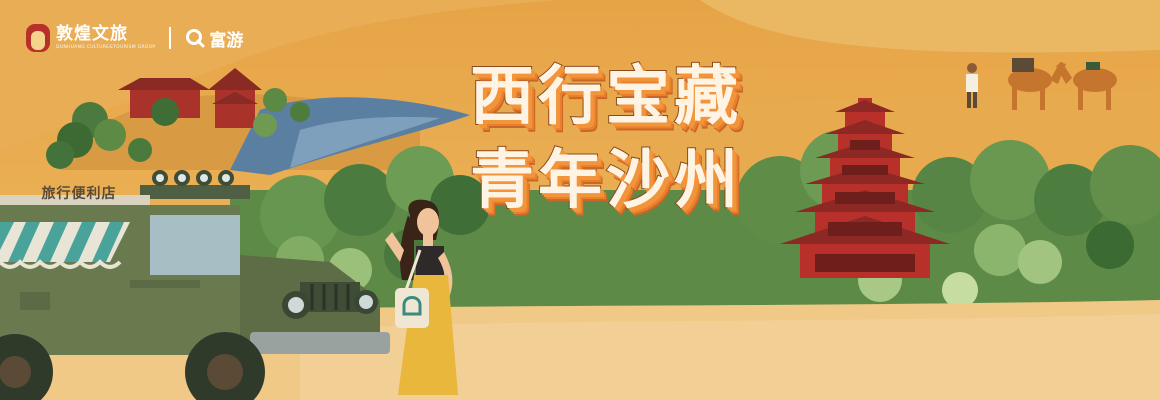  I want to click on q-search-icon, so click(195, 38).